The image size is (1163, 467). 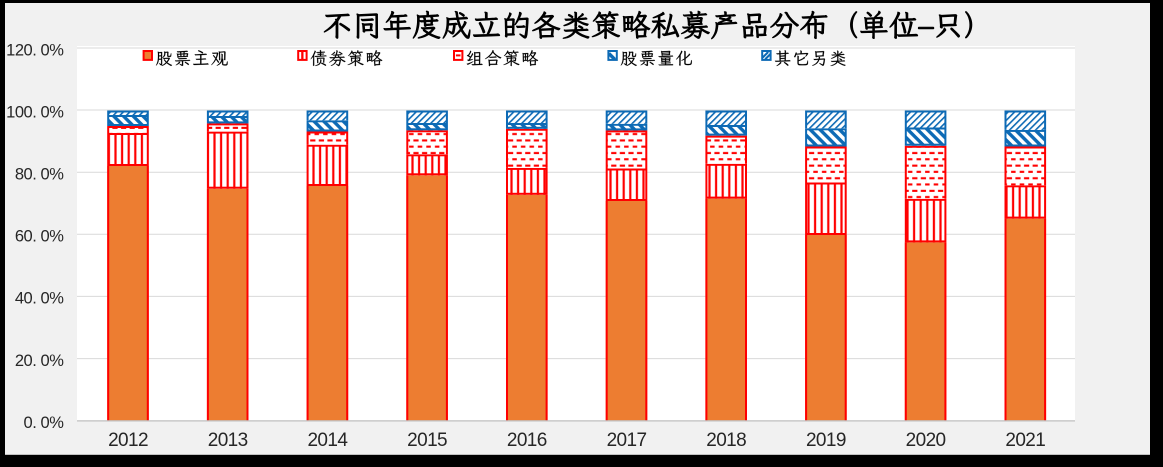 What do you see at coordinates (726, 440) in the screenshot?
I see `svg-text: 2018` at bounding box center [726, 440].